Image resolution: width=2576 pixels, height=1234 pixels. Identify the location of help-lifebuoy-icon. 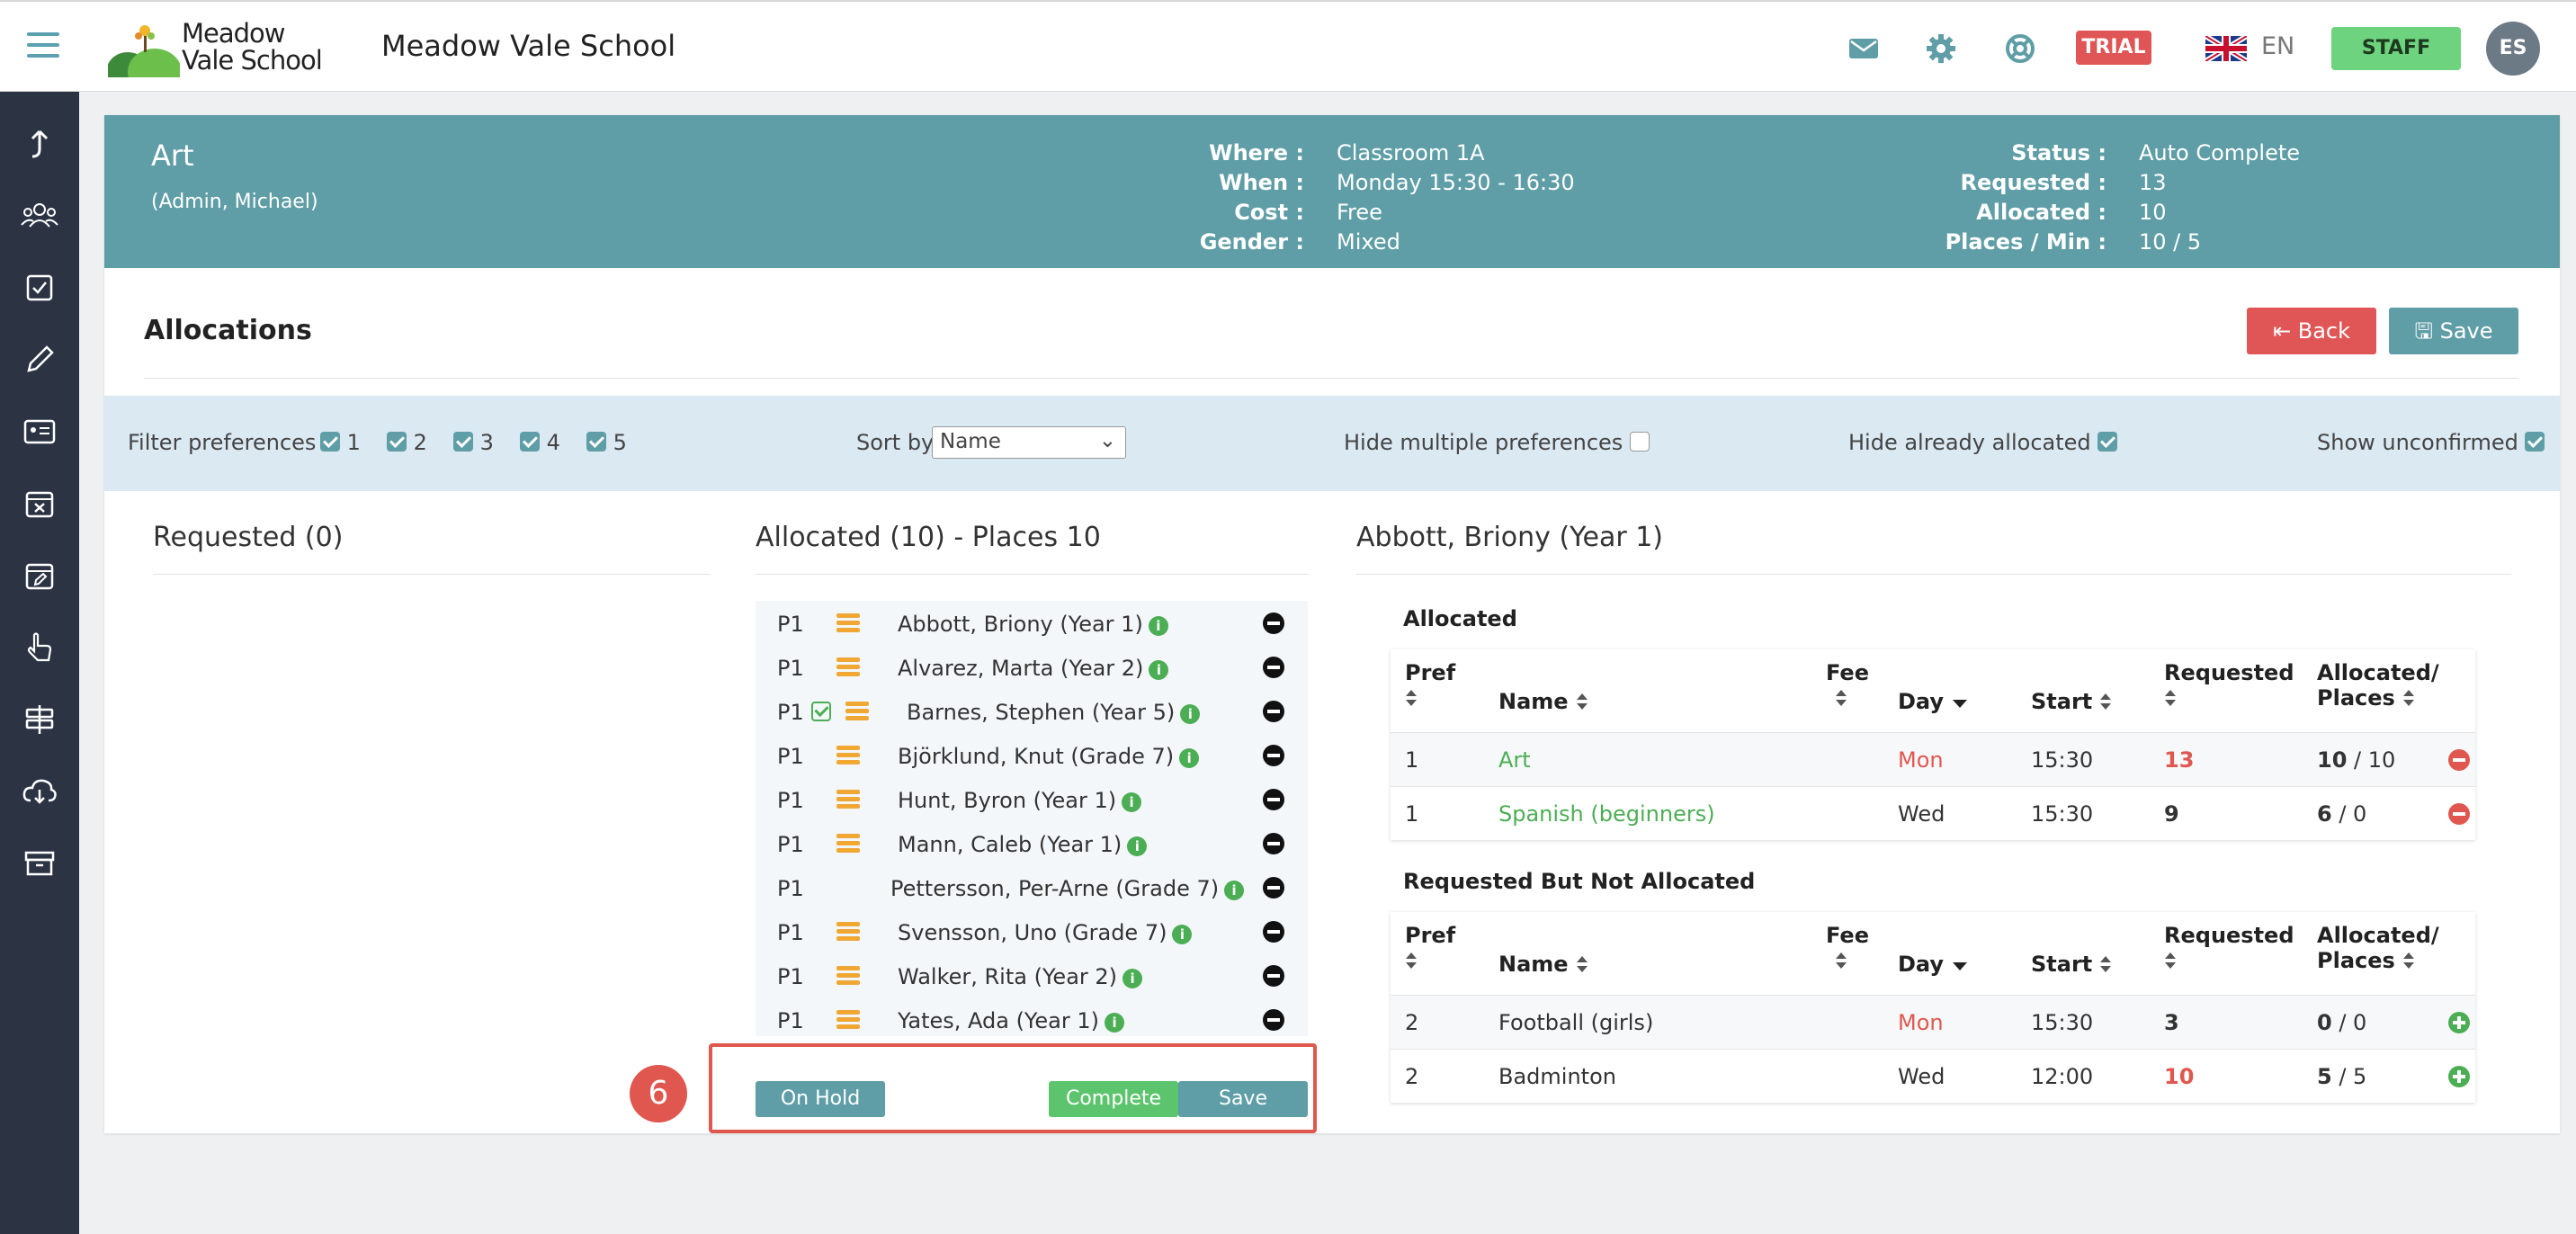
(2020, 48).